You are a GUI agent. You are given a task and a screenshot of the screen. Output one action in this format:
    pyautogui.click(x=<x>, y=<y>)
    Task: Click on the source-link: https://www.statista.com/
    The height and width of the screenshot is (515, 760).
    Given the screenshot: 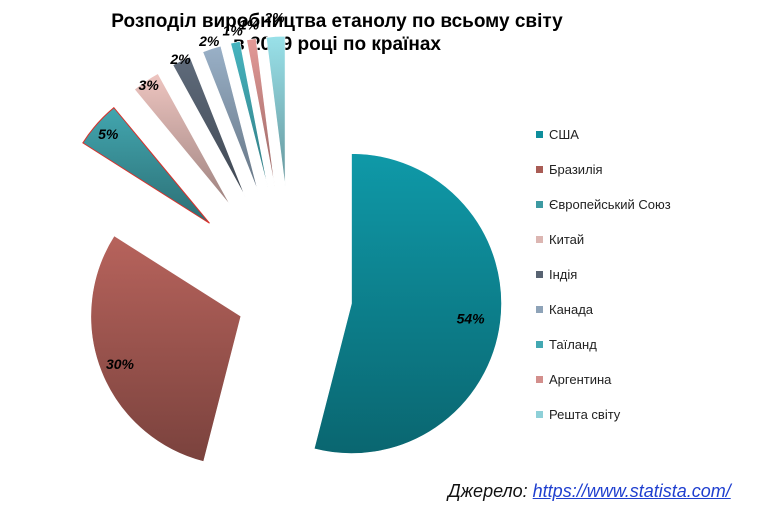 What is the action you would take?
    pyautogui.click(x=631, y=491)
    